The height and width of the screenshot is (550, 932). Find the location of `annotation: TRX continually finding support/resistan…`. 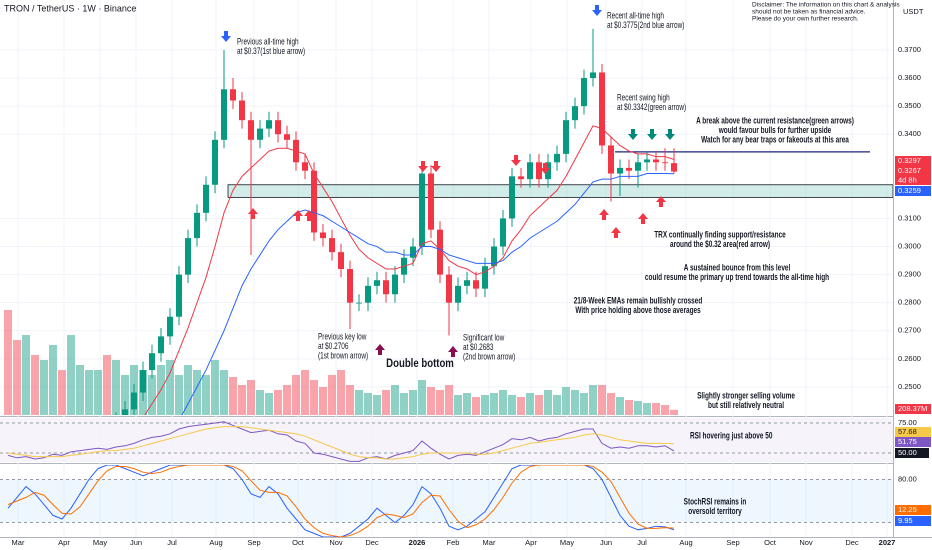

annotation: TRX continually finding support/resistan… is located at coordinates (720, 234).